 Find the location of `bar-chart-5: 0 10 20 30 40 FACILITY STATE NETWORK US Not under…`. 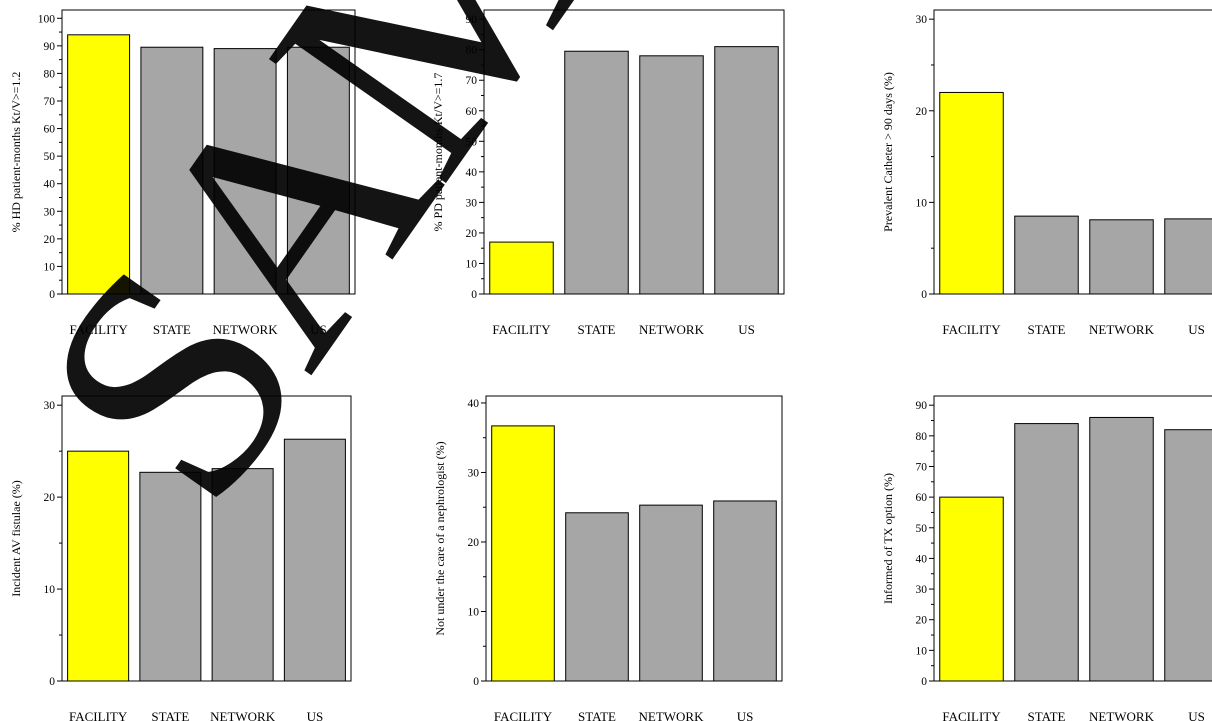

bar-chart-5: 0 10 20 30 40 FACILITY STATE NETWORK US Not under… is located at coordinates (608, 558).